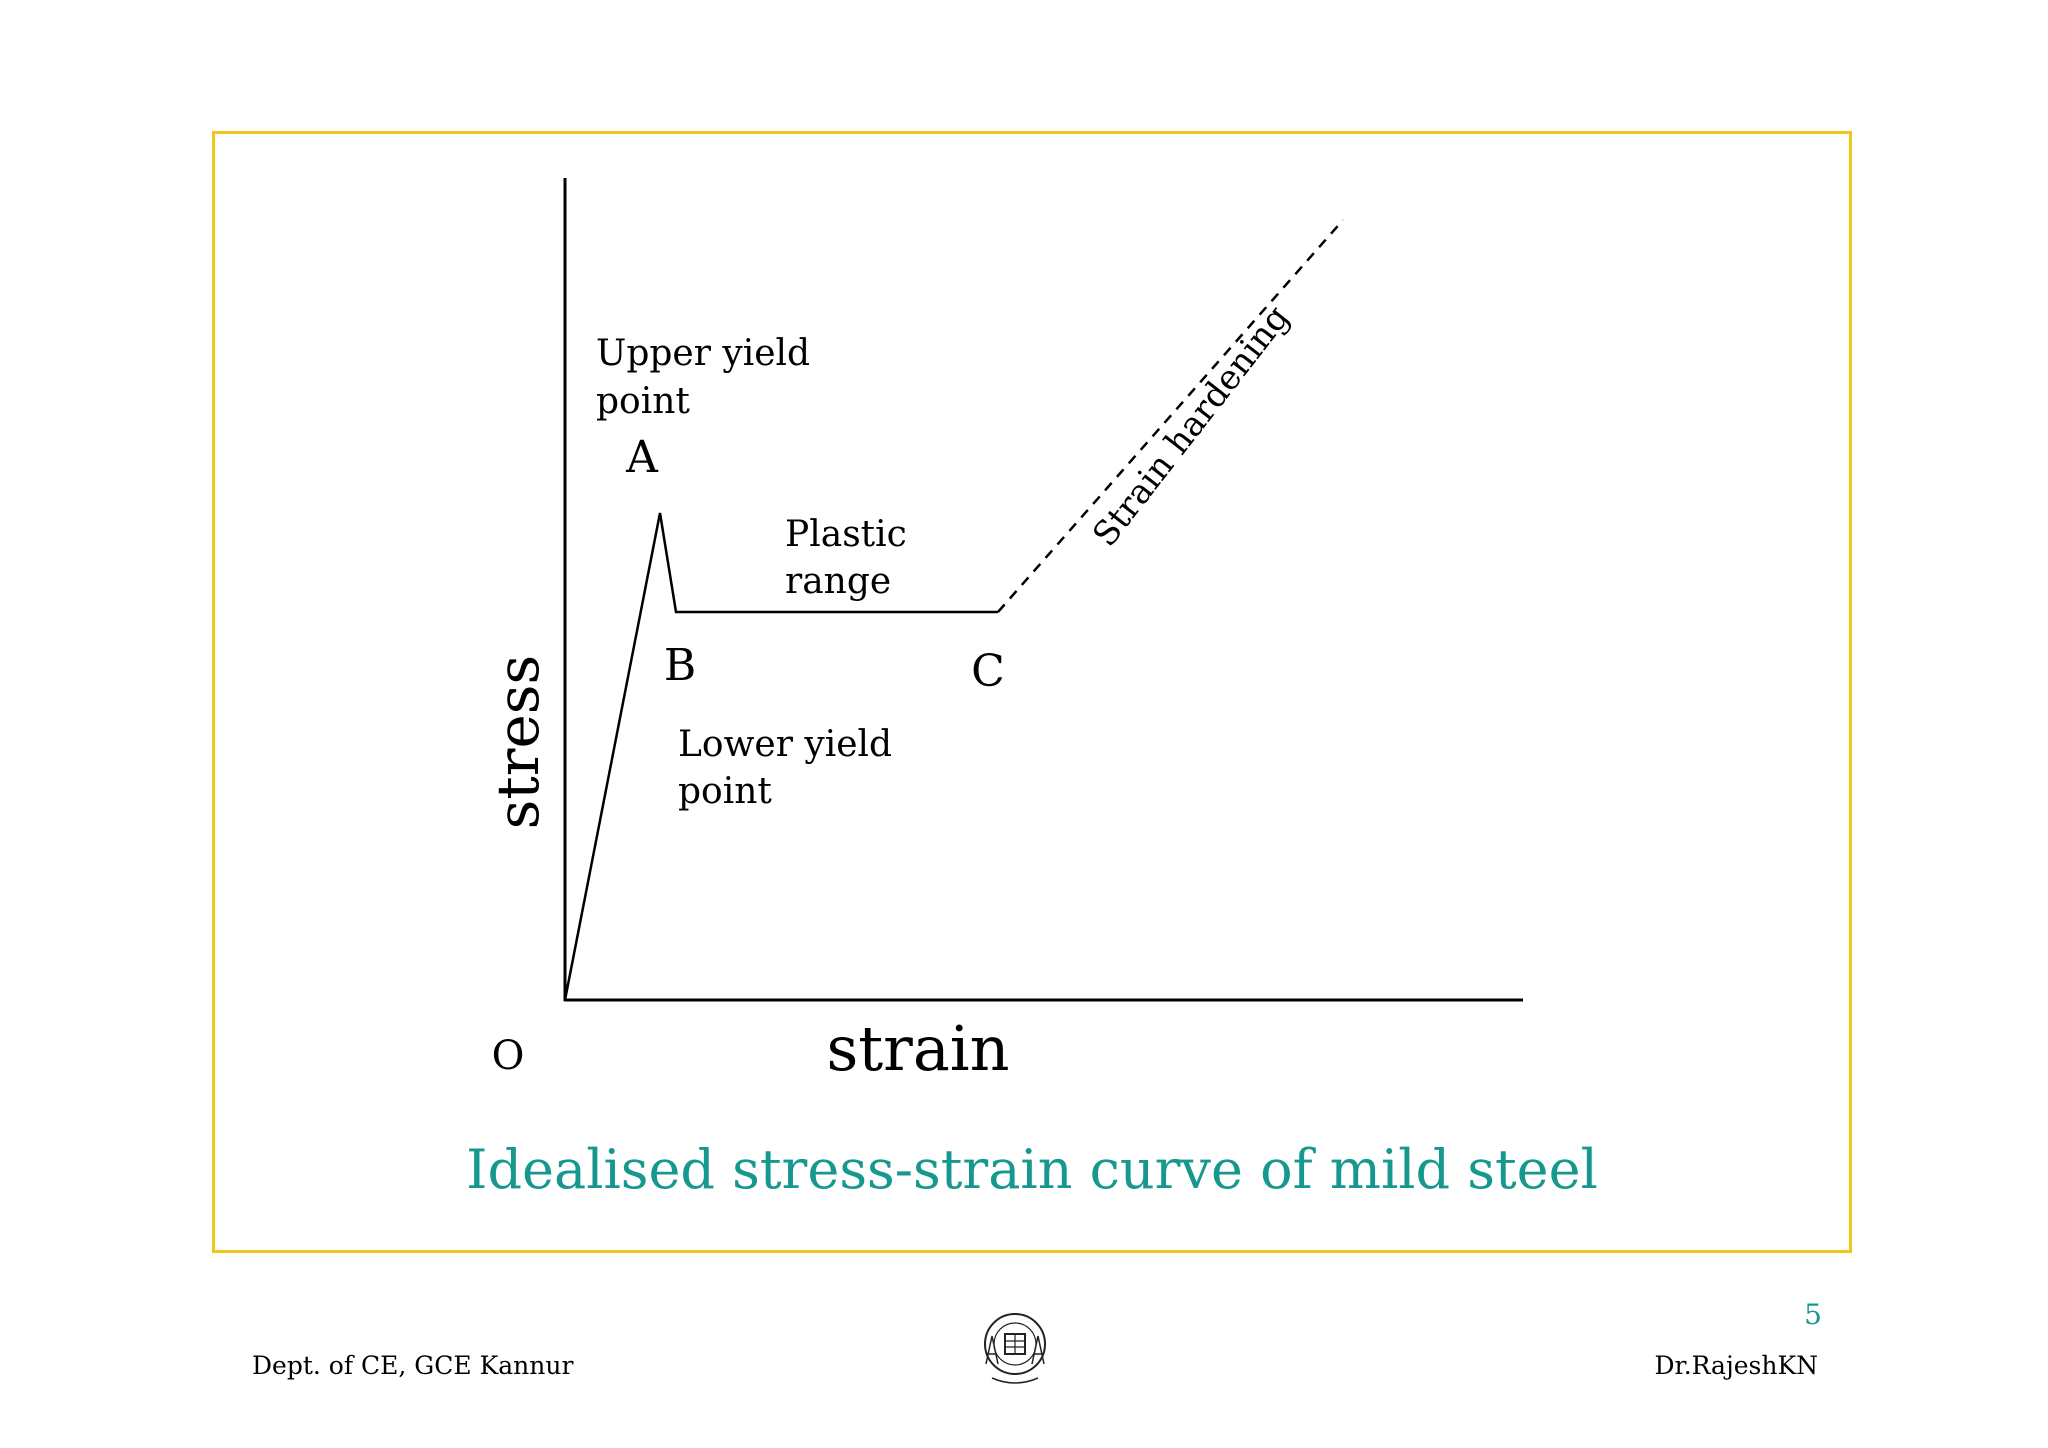  I want to click on origin-label: O, so click(508, 1056).